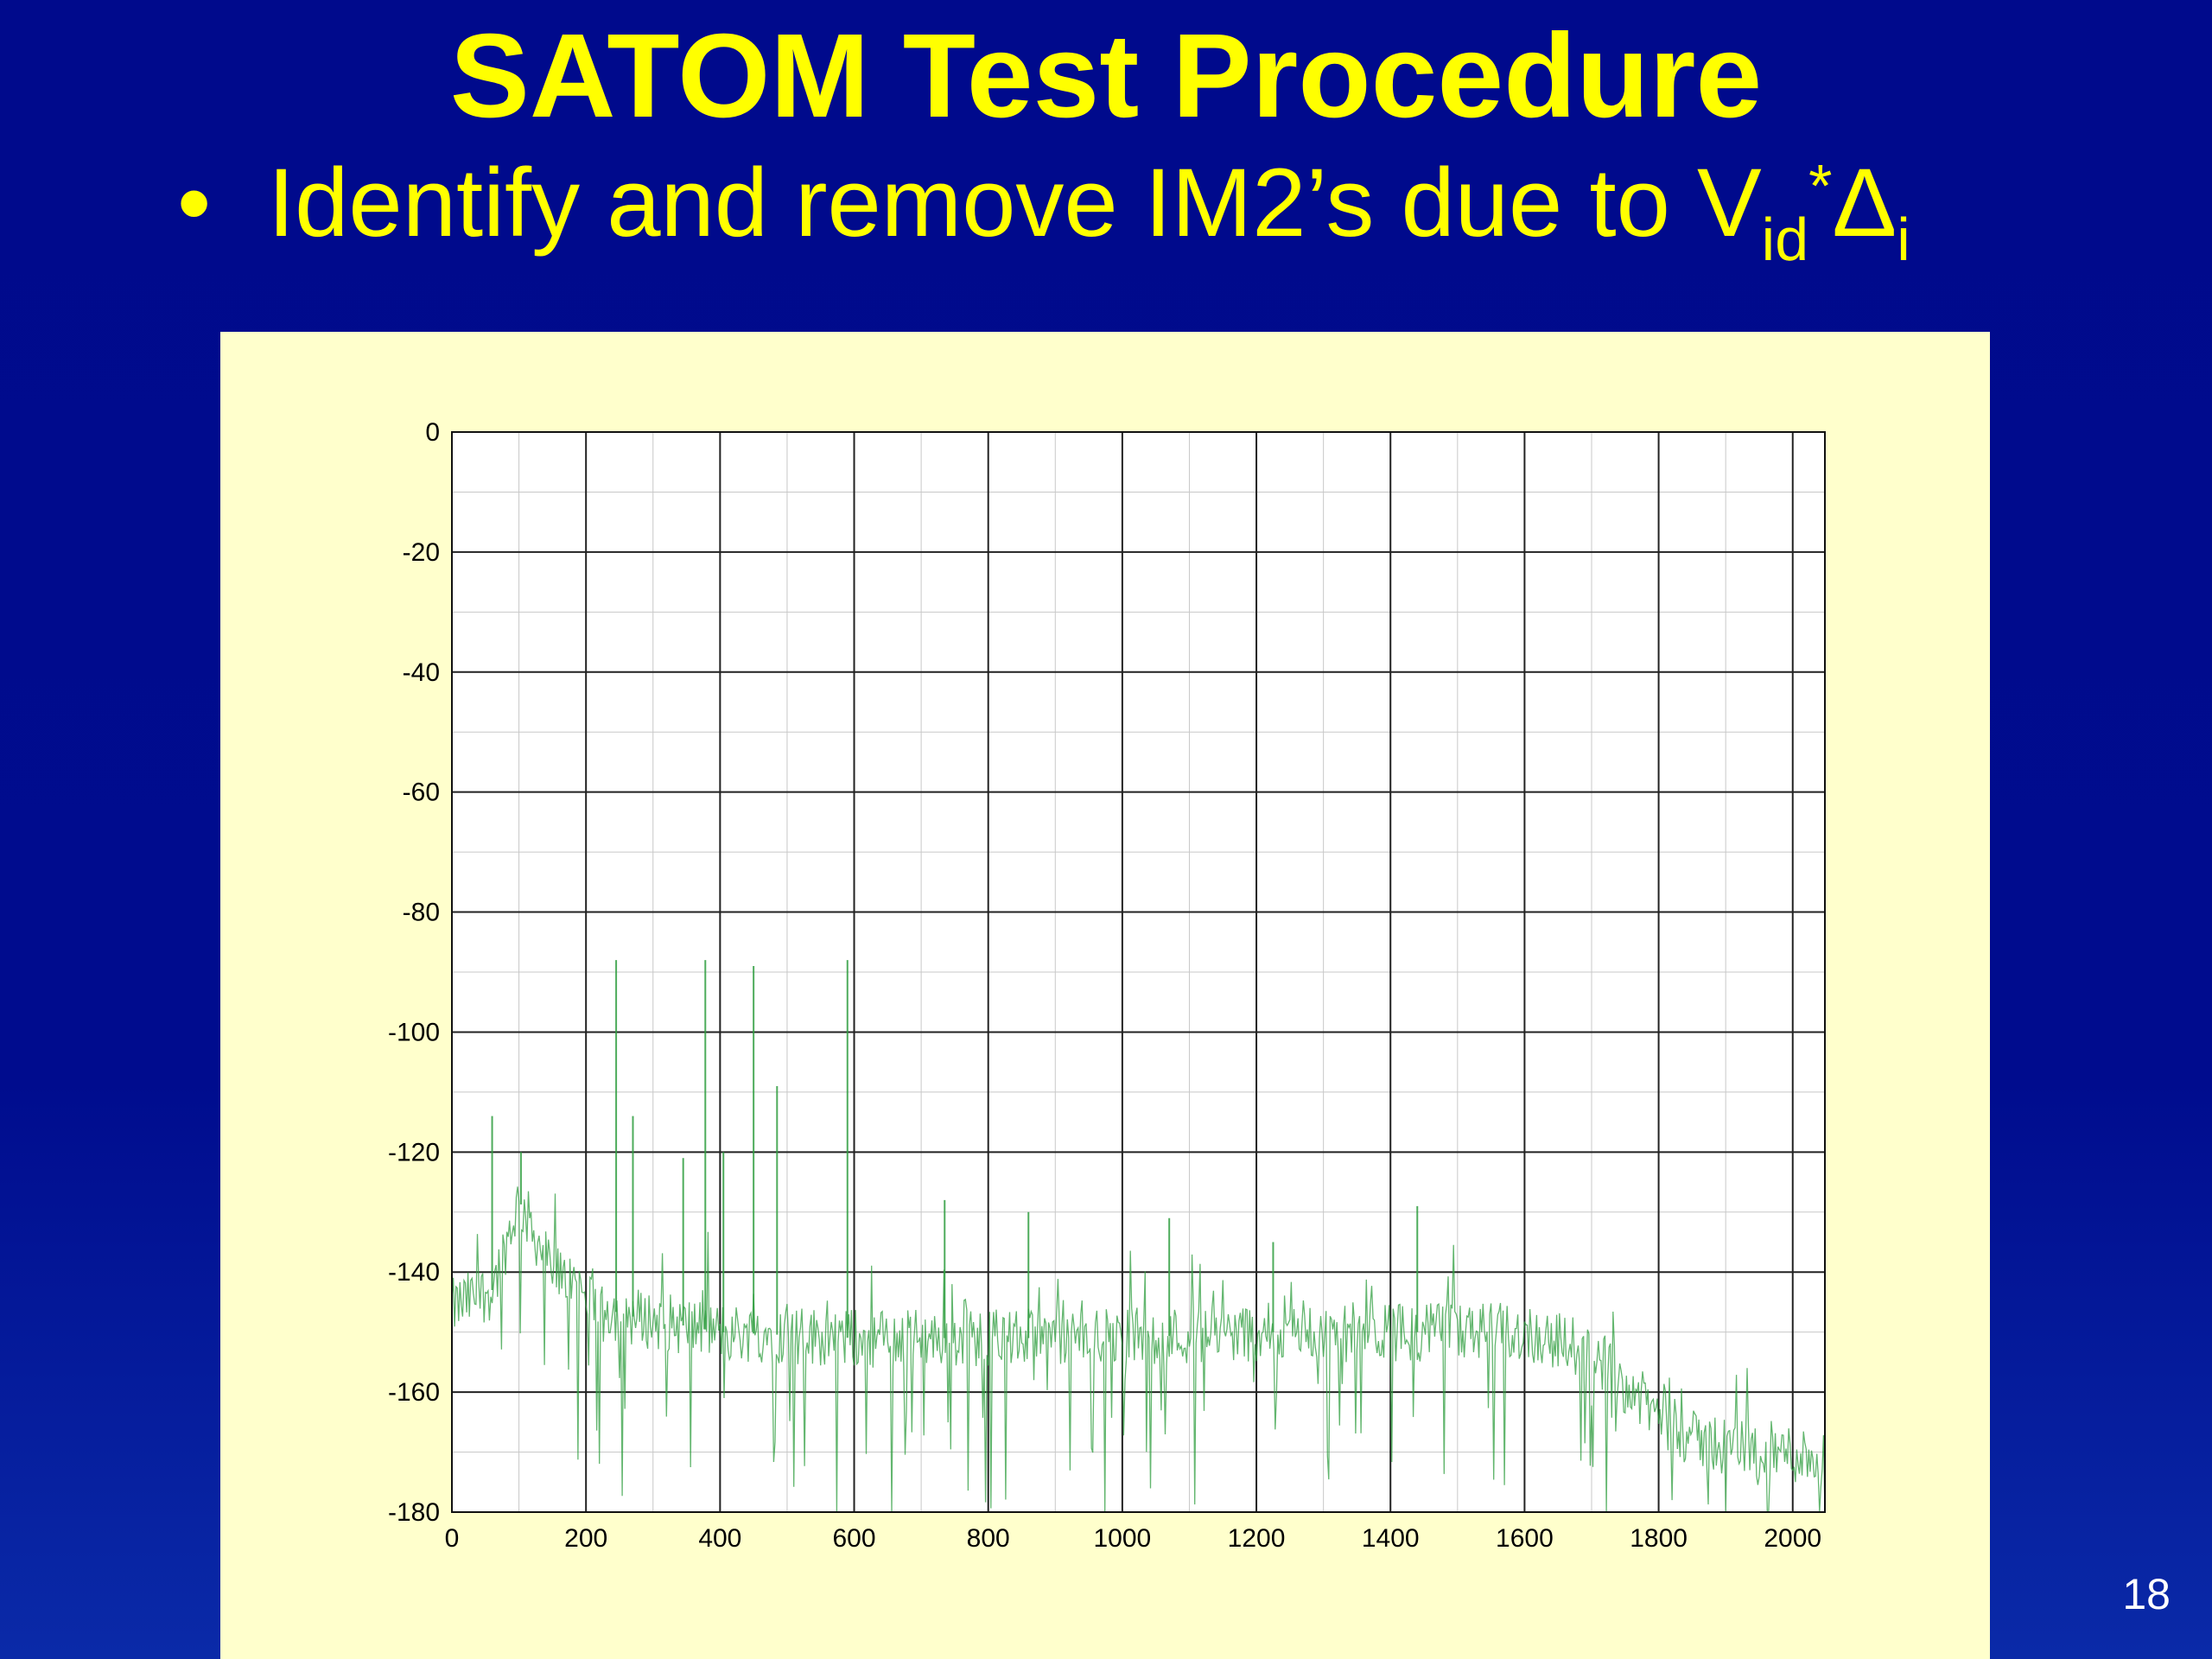 The image size is (2212, 1659). What do you see at coordinates (421, 552) in the screenshot?
I see `y-tick-label: -20` at bounding box center [421, 552].